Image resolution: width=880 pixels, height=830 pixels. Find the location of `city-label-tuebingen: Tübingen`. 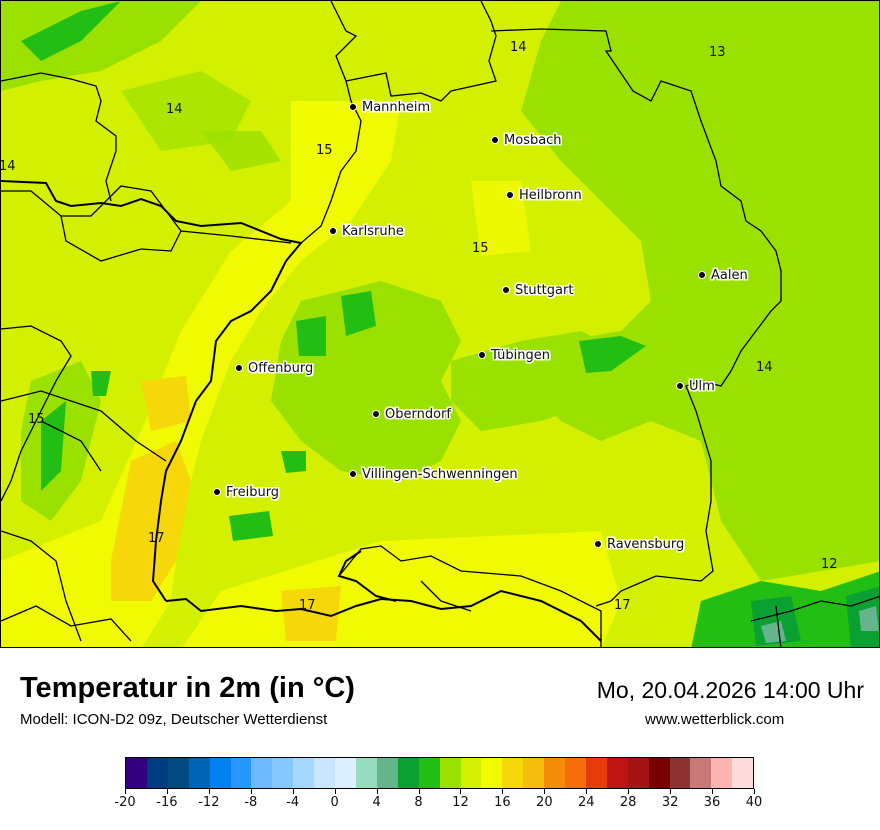

city-label-tuebingen: Tübingen is located at coordinates (514, 355).